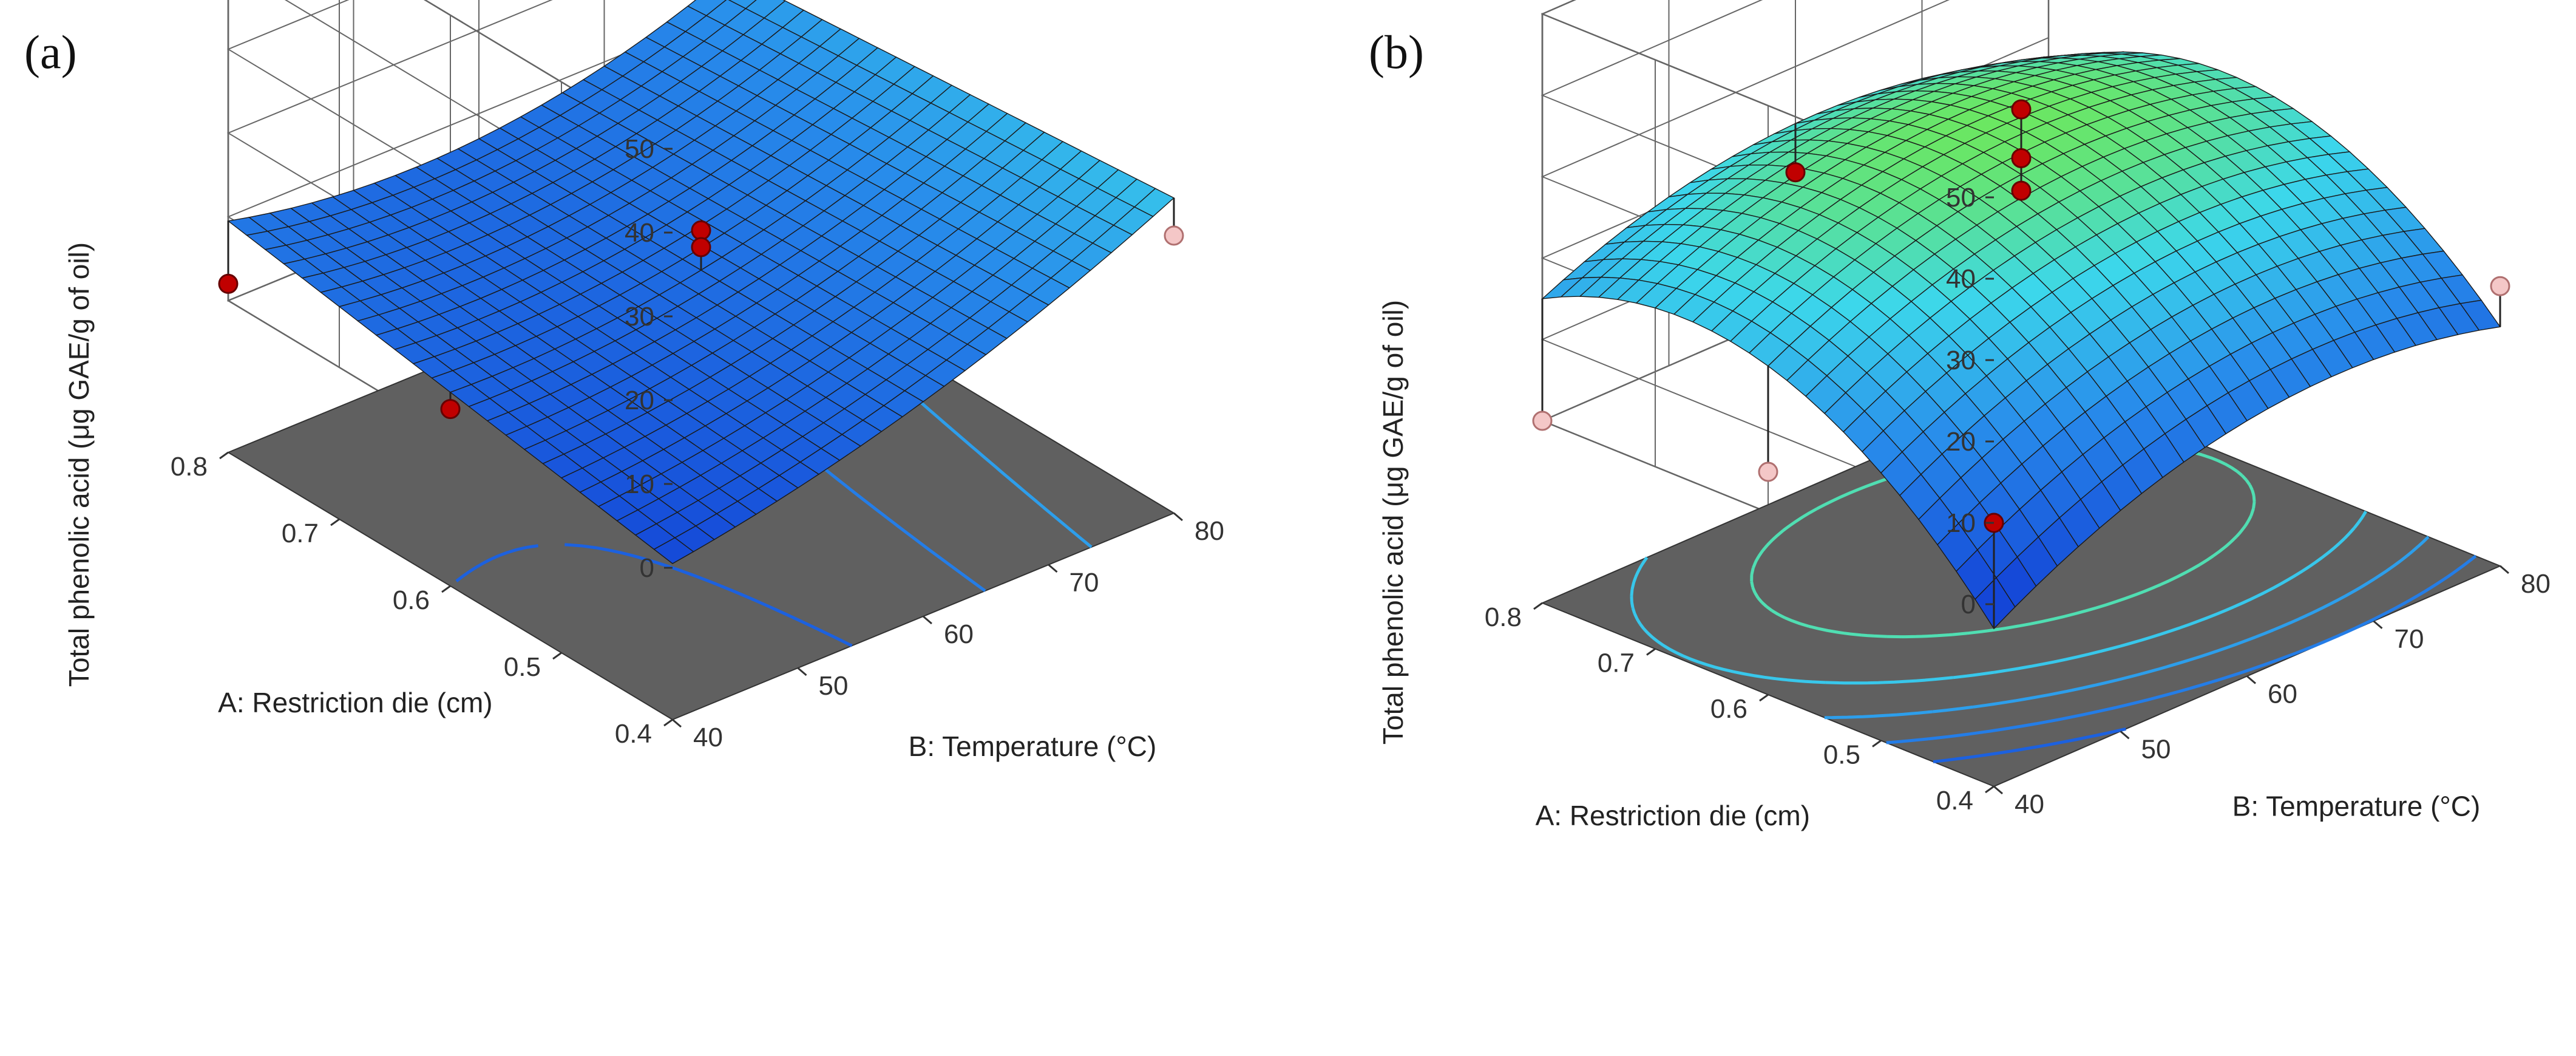 The height and width of the screenshot is (1056, 2576). What do you see at coordinates (51, 52) in the screenshot?
I see `panel-label-a: (a)` at bounding box center [51, 52].